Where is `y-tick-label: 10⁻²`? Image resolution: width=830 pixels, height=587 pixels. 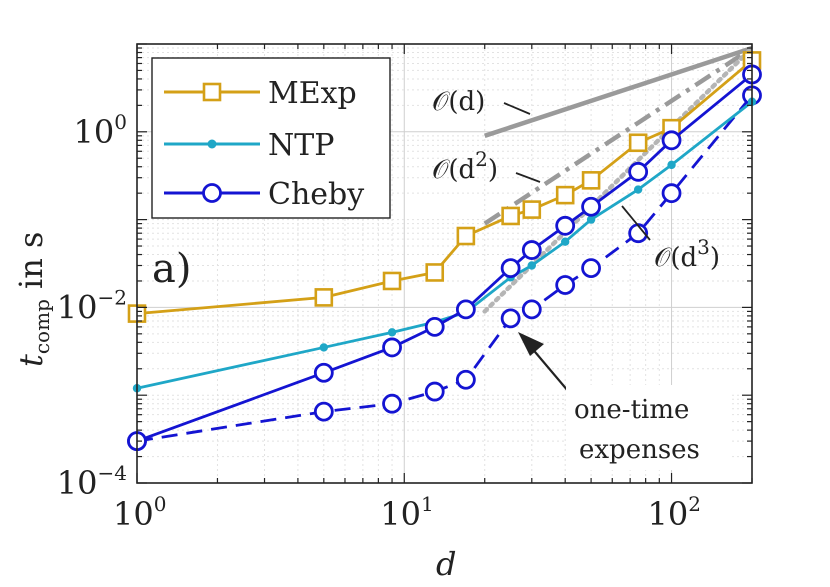 y-tick-label: 10⁻² is located at coordinates (92, 305).